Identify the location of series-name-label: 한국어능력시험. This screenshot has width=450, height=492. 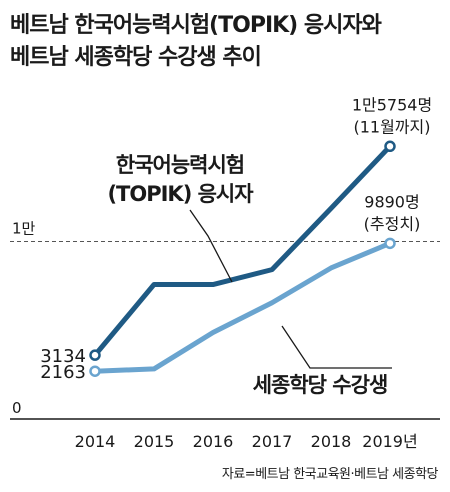
(180, 165).